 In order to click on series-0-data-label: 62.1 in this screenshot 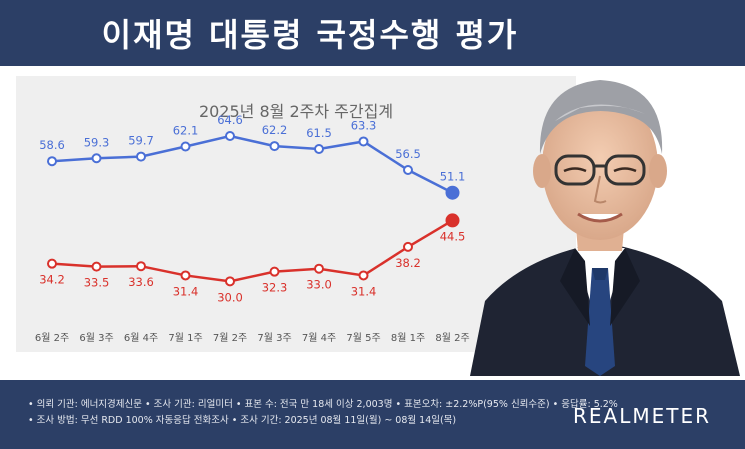, I will do `click(186, 131)`.